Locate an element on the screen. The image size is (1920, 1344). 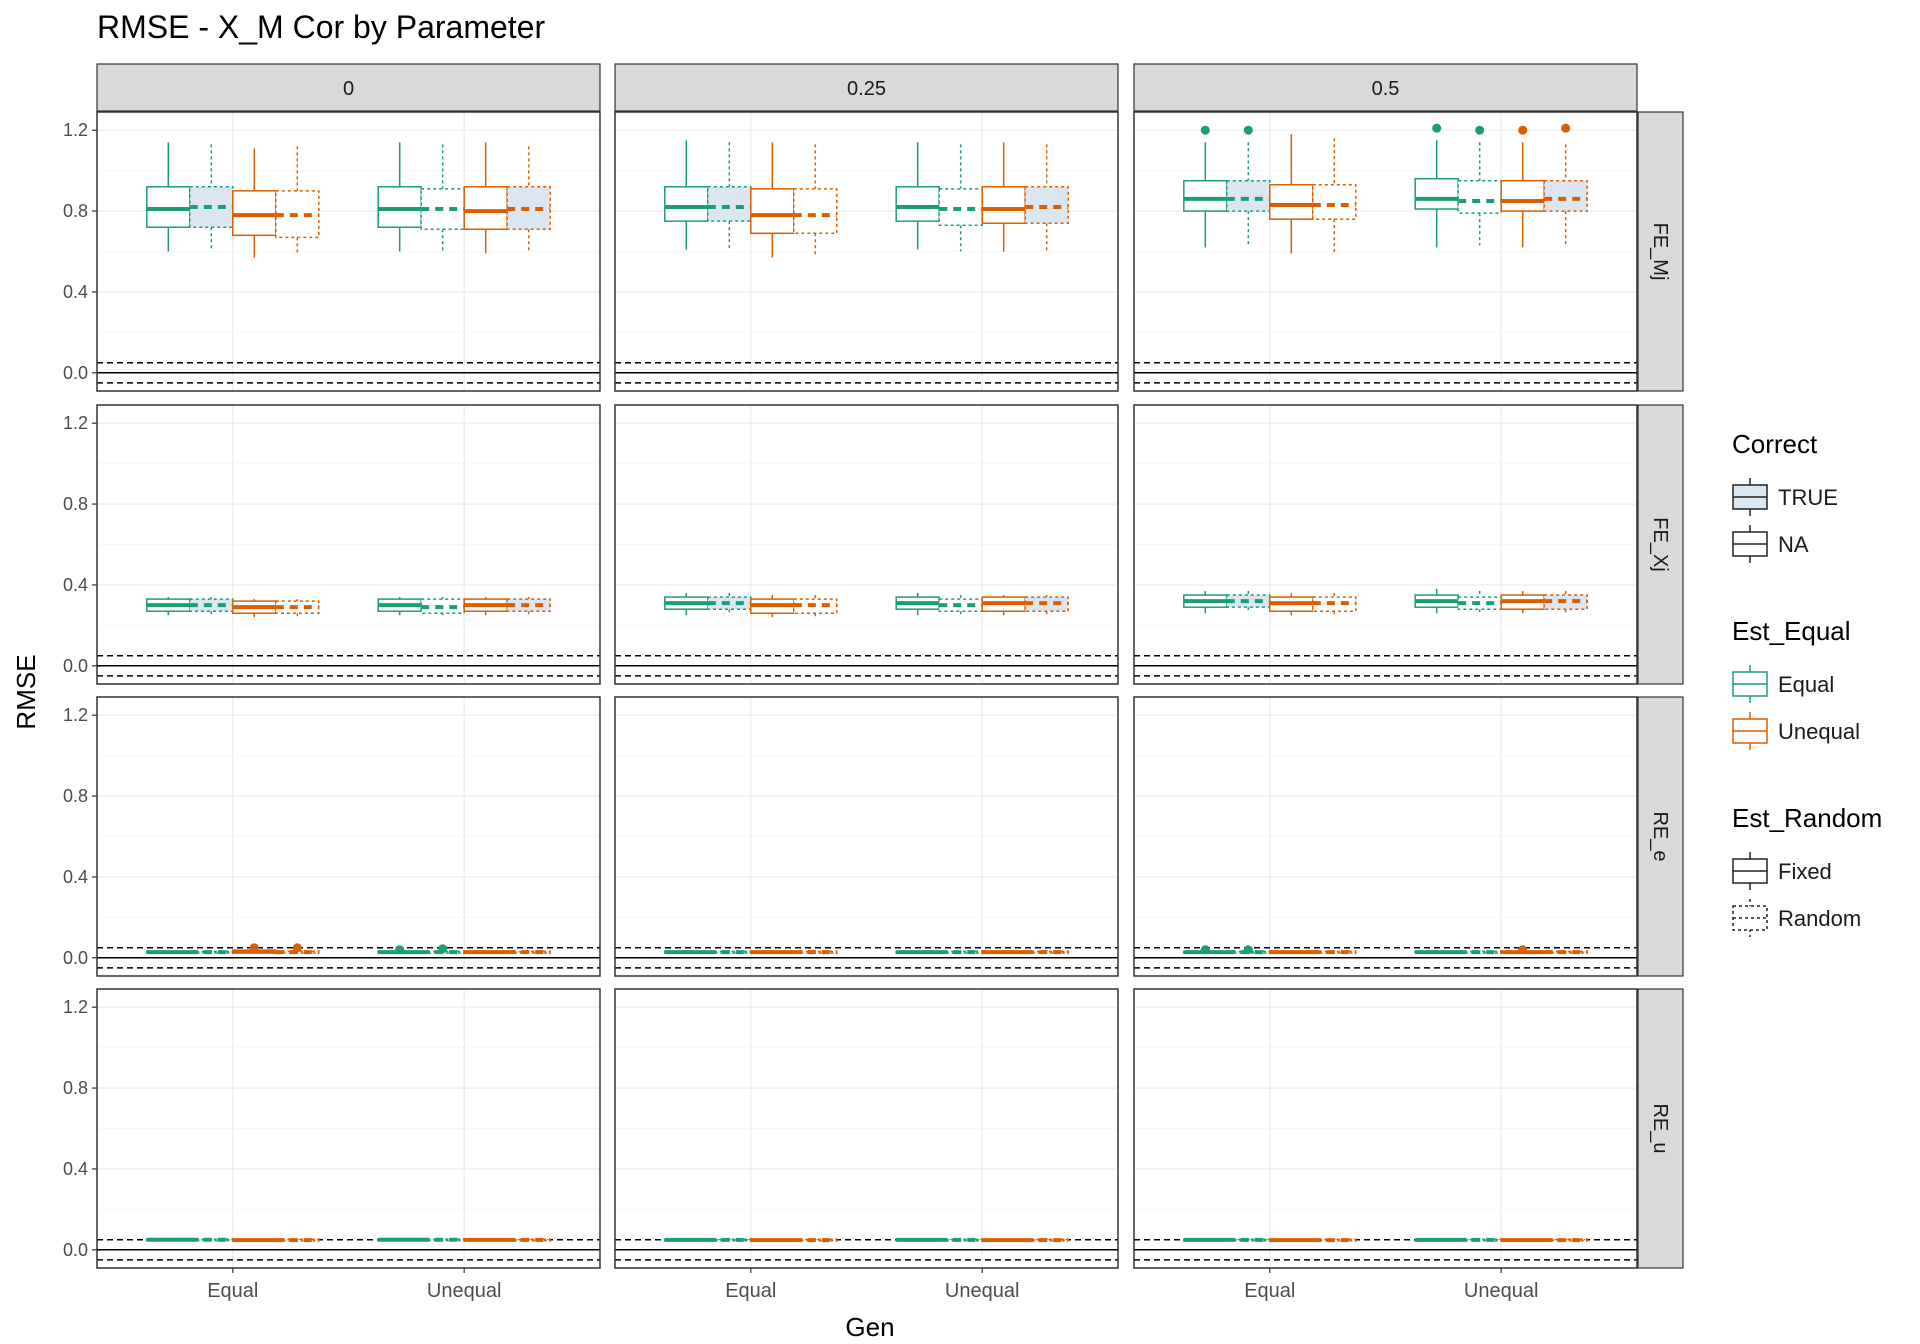
row-strip-label: FE_Xj is located at coordinates (1660, 544).